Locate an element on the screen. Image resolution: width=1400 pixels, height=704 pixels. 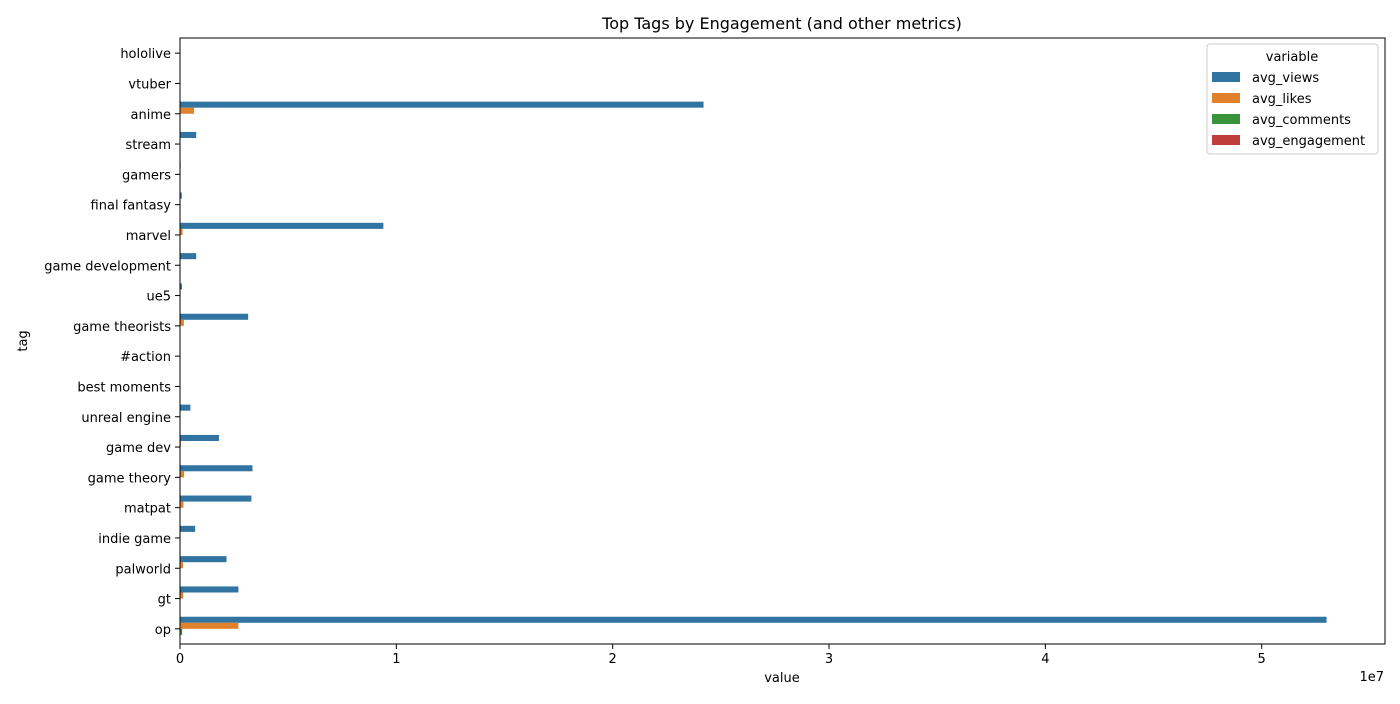
x-tick-label-4: 4 is located at coordinates (1045, 659).